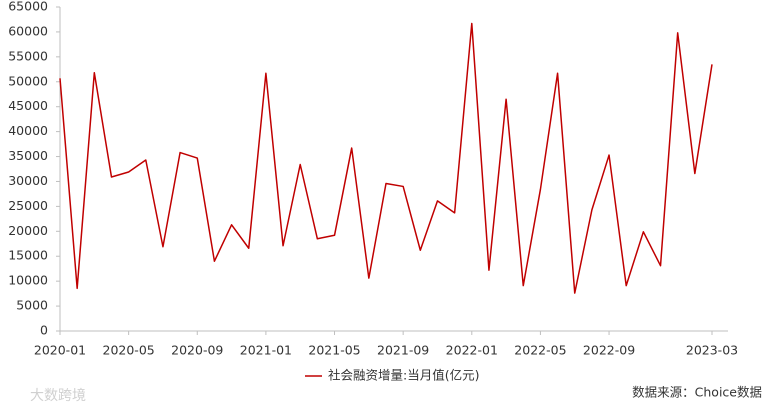 This screenshot has height=411, width=765. What do you see at coordinates (28, 205) in the screenshot?
I see `y-tick-label: 25000` at bounding box center [28, 205].